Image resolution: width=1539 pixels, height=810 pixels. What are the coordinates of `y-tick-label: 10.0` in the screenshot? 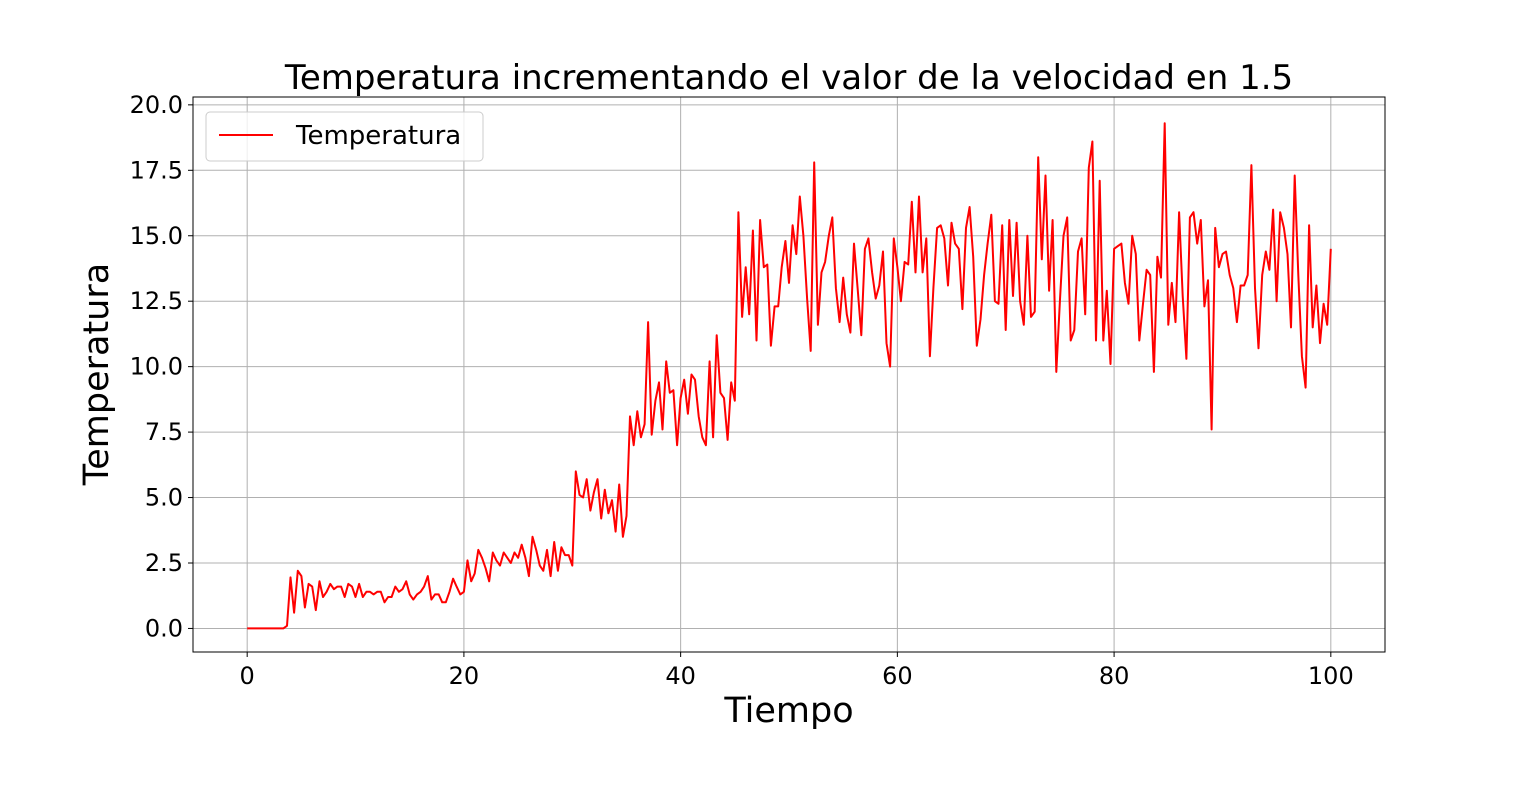 It's located at (156, 367).